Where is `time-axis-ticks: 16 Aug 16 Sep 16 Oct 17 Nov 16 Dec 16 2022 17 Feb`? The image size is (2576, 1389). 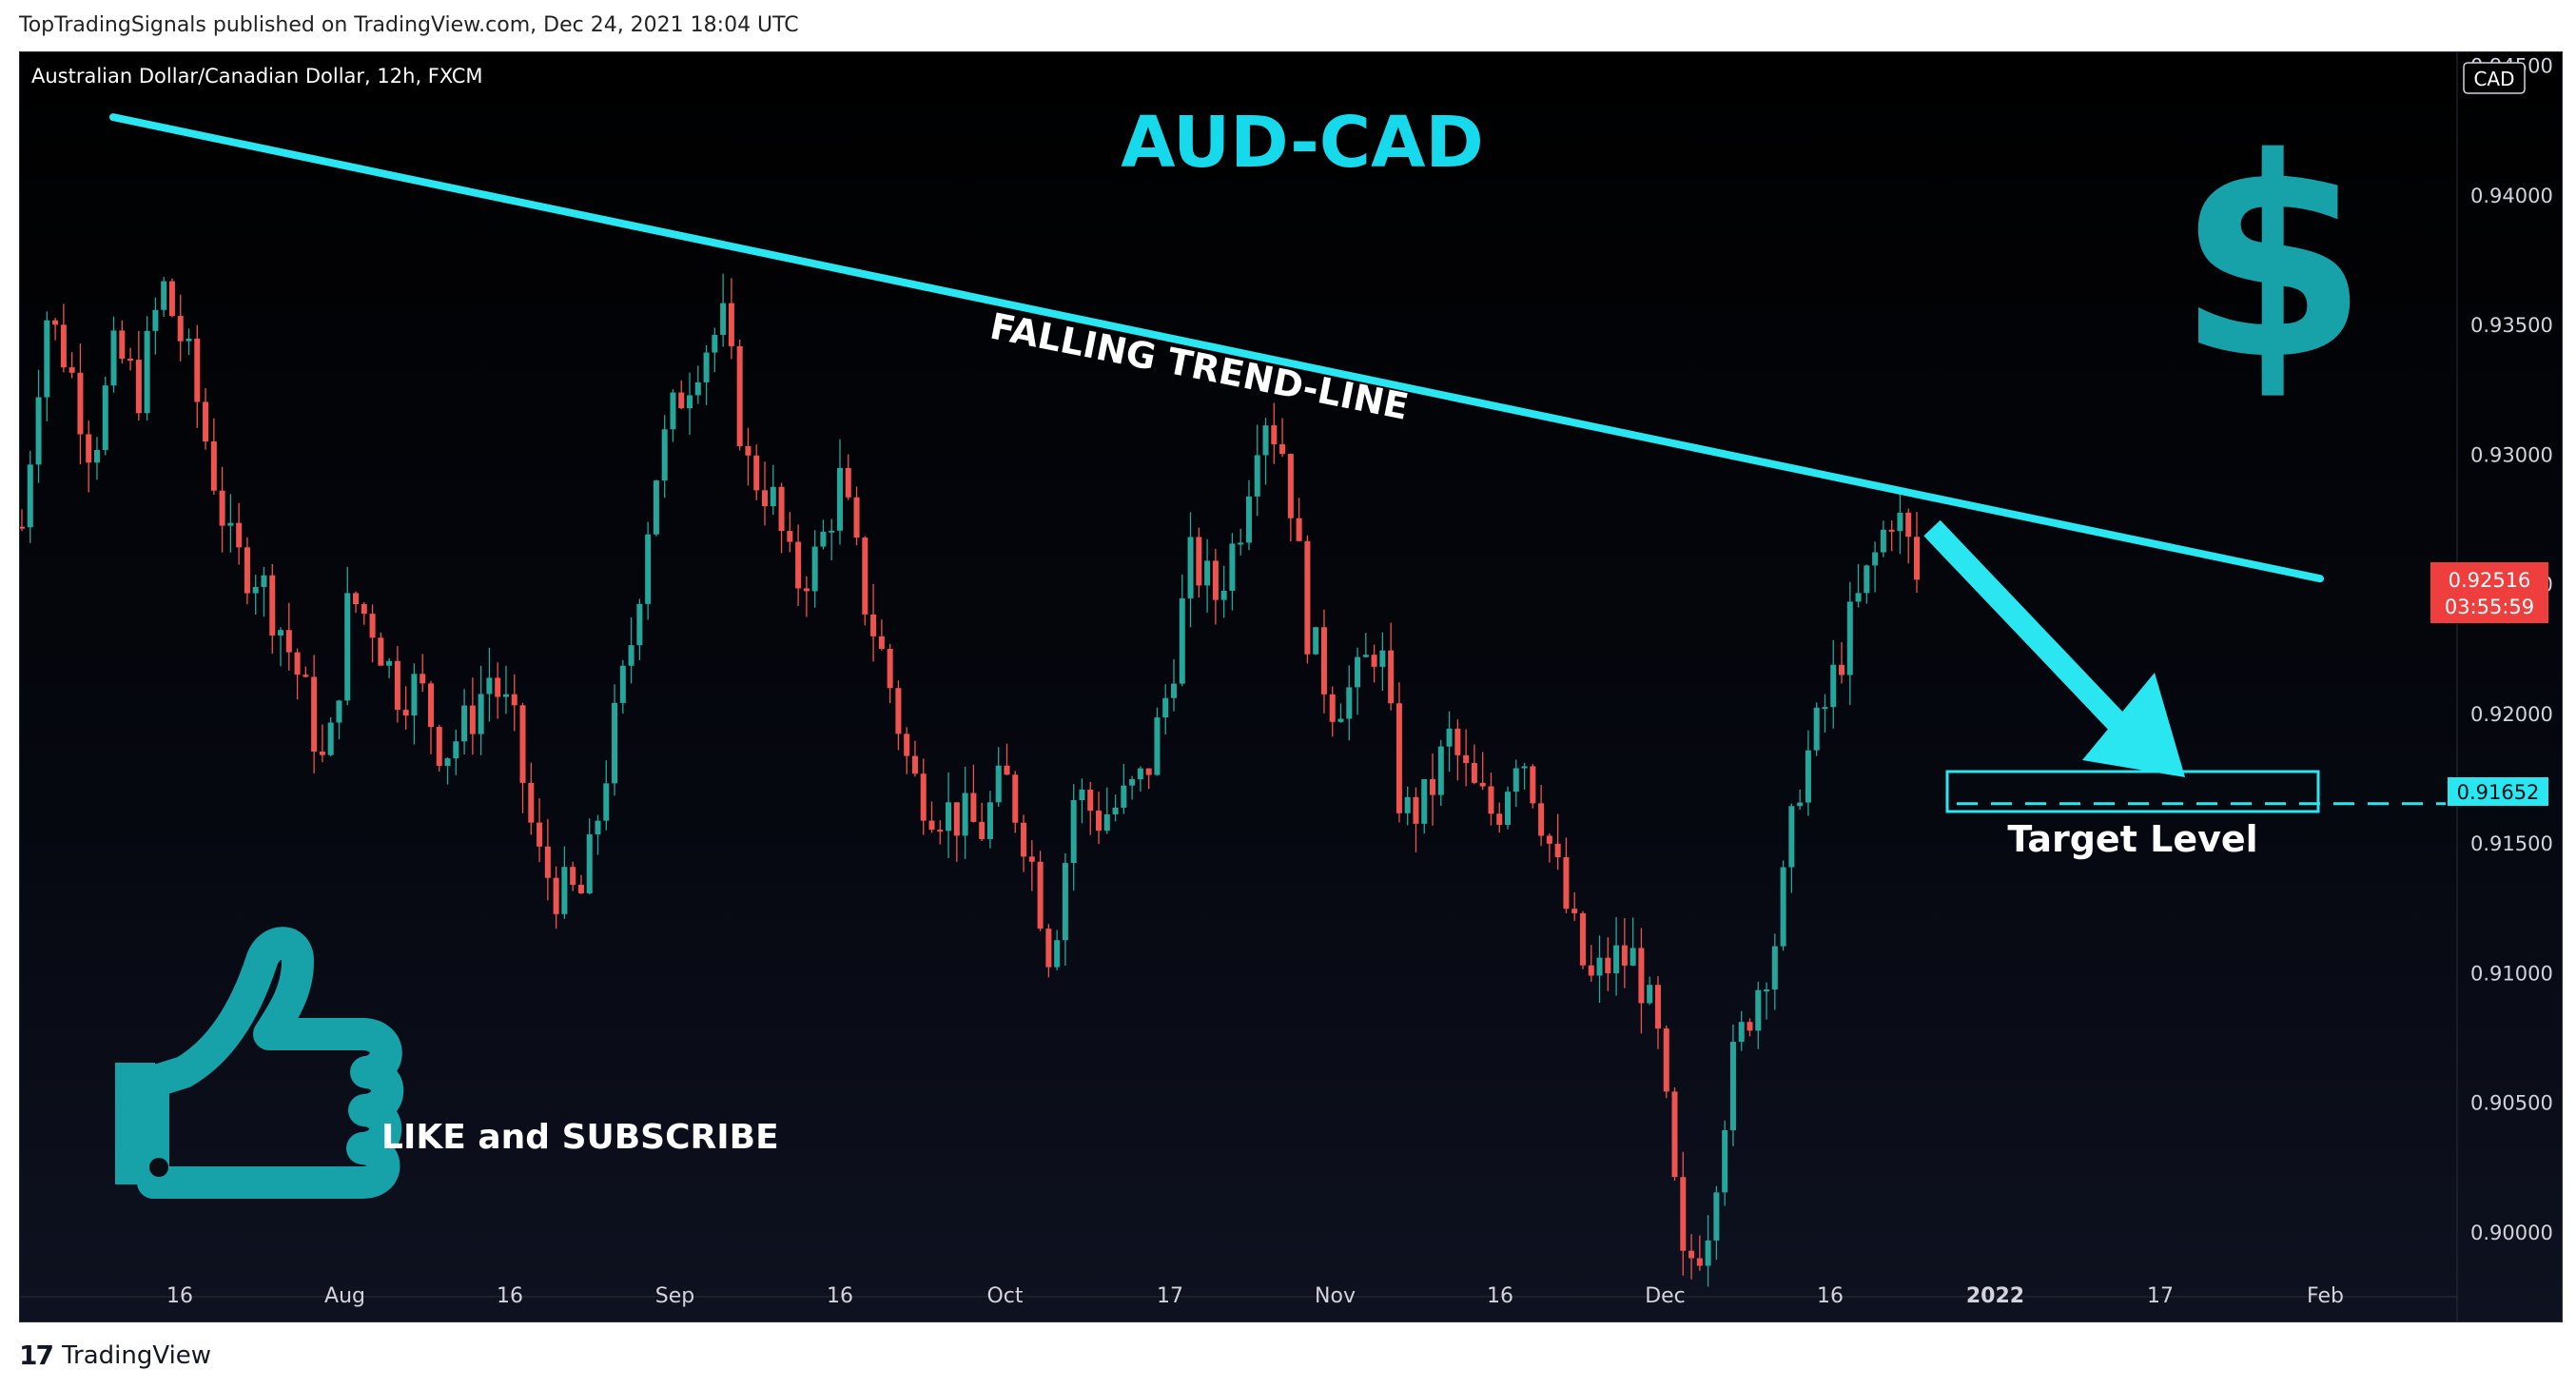 time-axis-ticks: 16 Aug 16 Sep 16 Oct 17 Nov 16 Dec 16 2022 17 Feb is located at coordinates (1255, 1296).